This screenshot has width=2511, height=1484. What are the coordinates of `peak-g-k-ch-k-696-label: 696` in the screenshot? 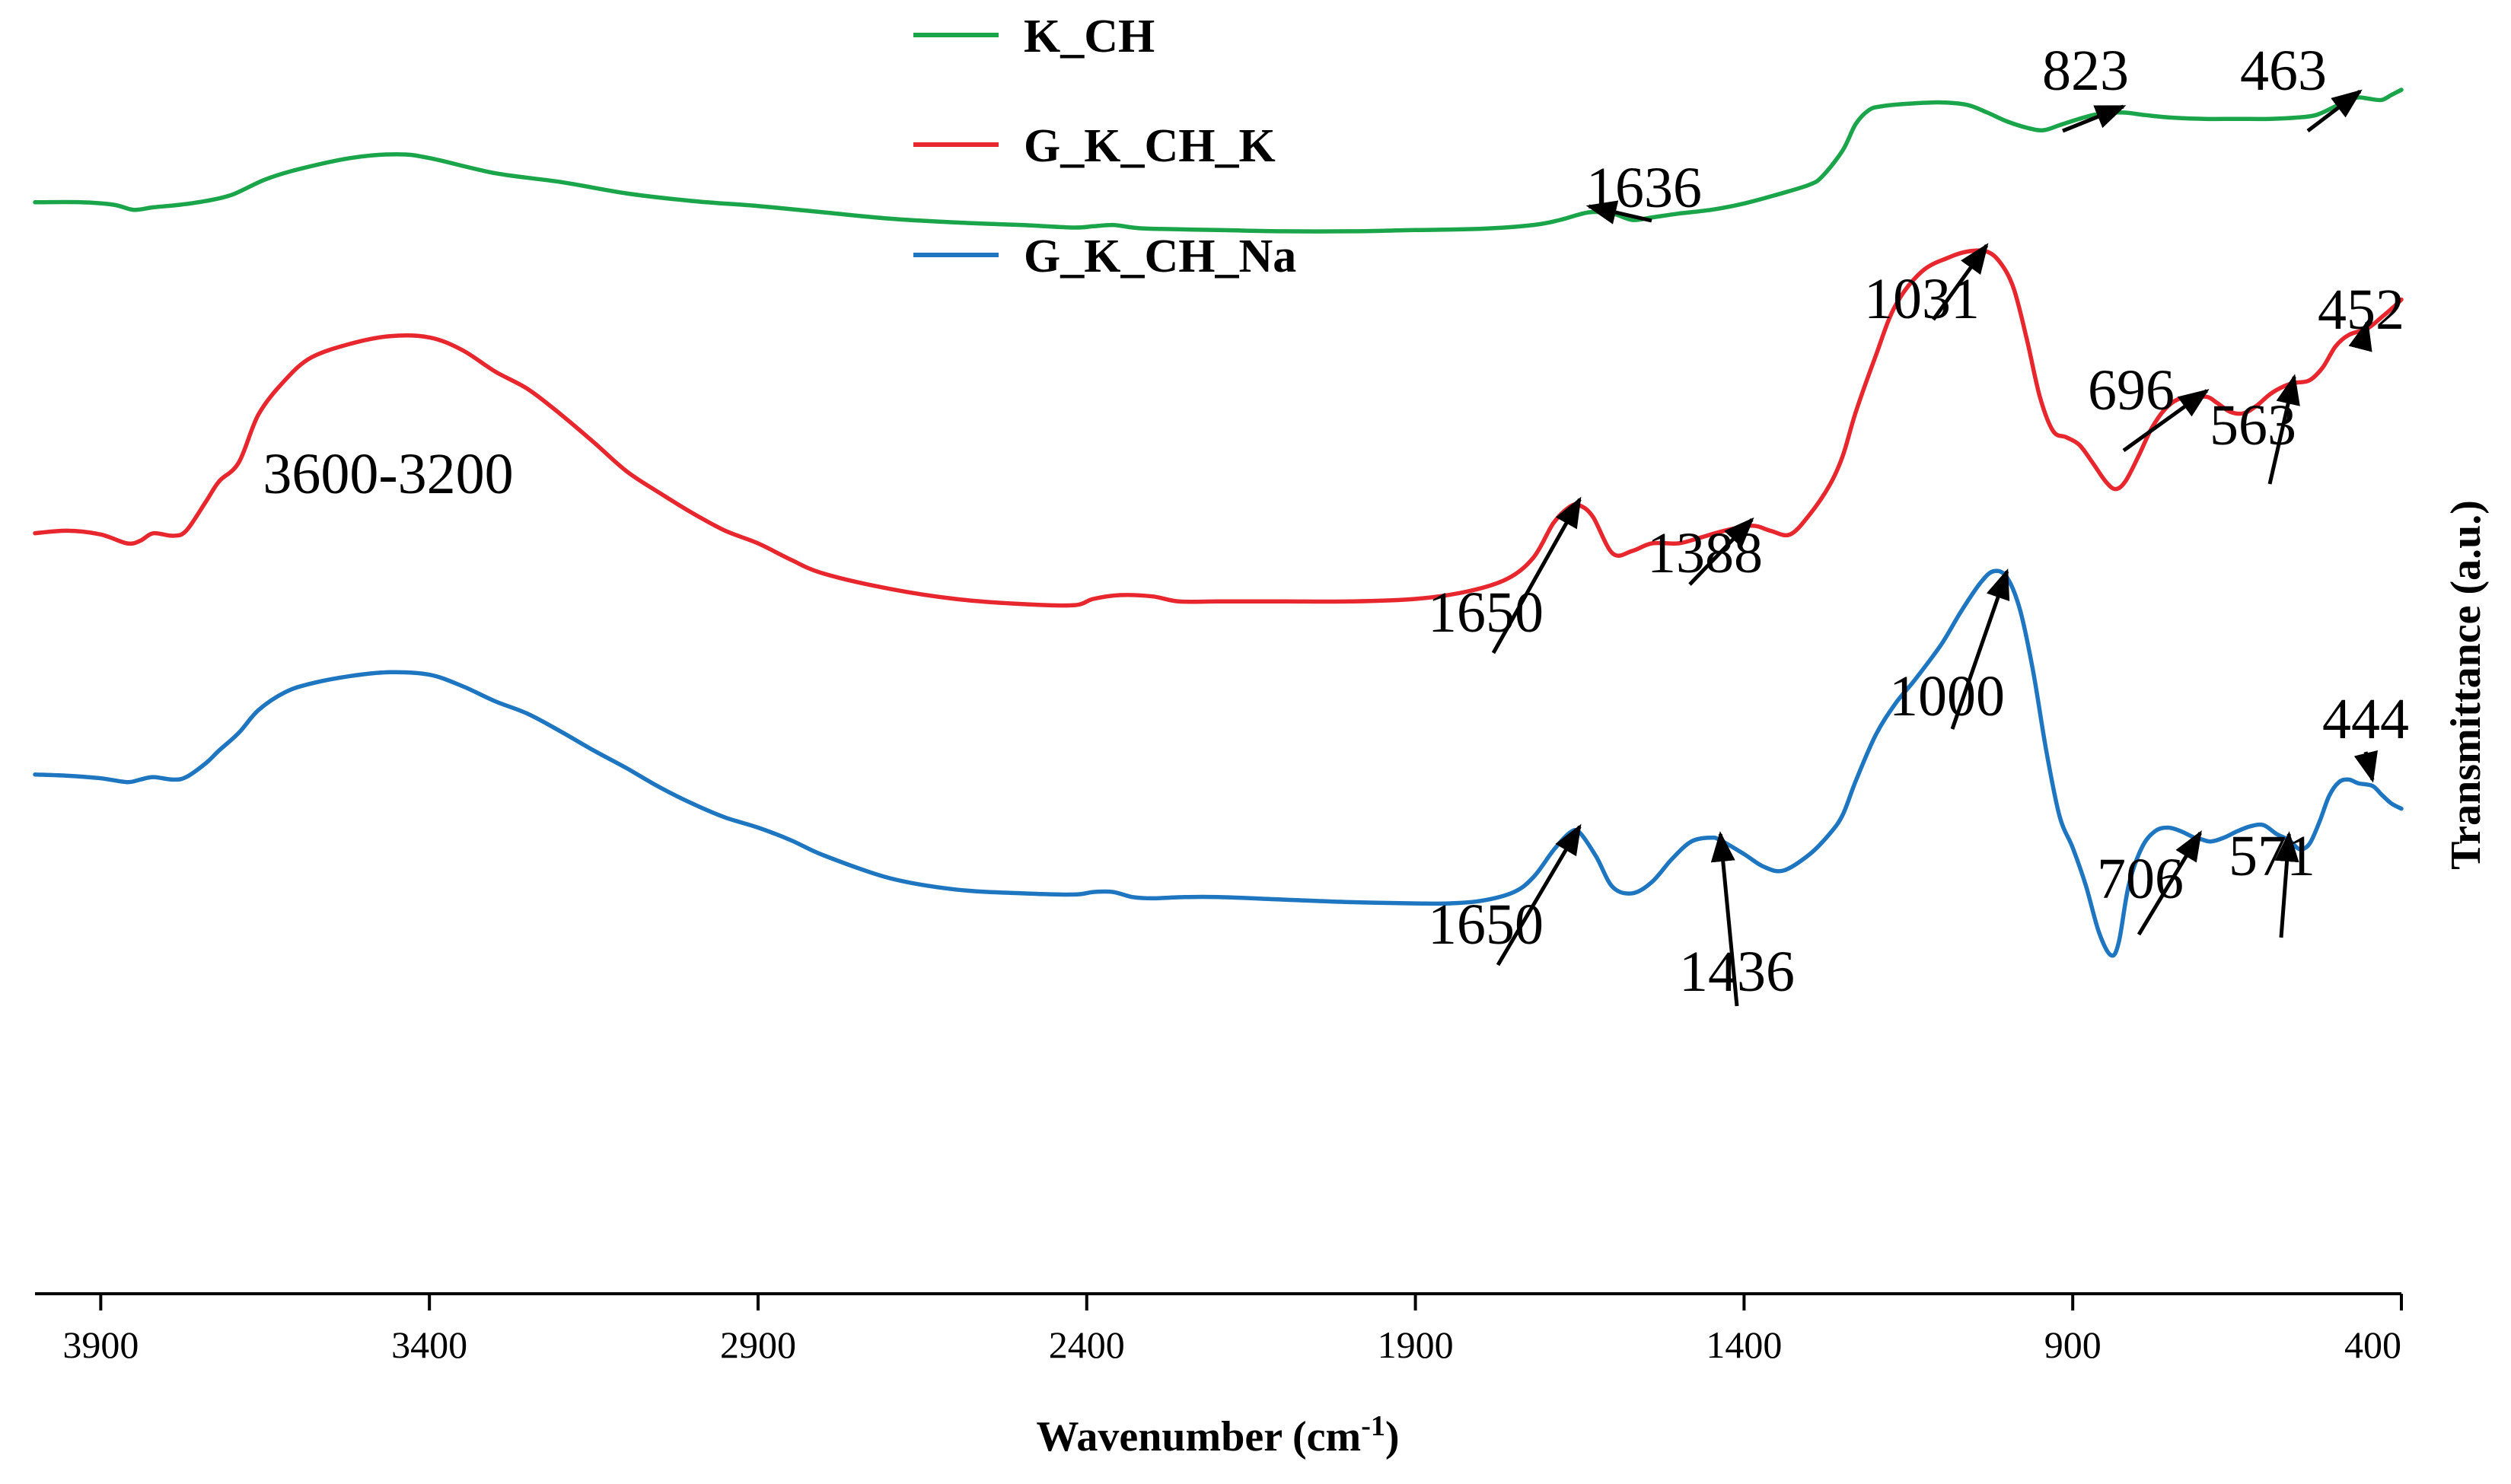 It's located at (2131, 390).